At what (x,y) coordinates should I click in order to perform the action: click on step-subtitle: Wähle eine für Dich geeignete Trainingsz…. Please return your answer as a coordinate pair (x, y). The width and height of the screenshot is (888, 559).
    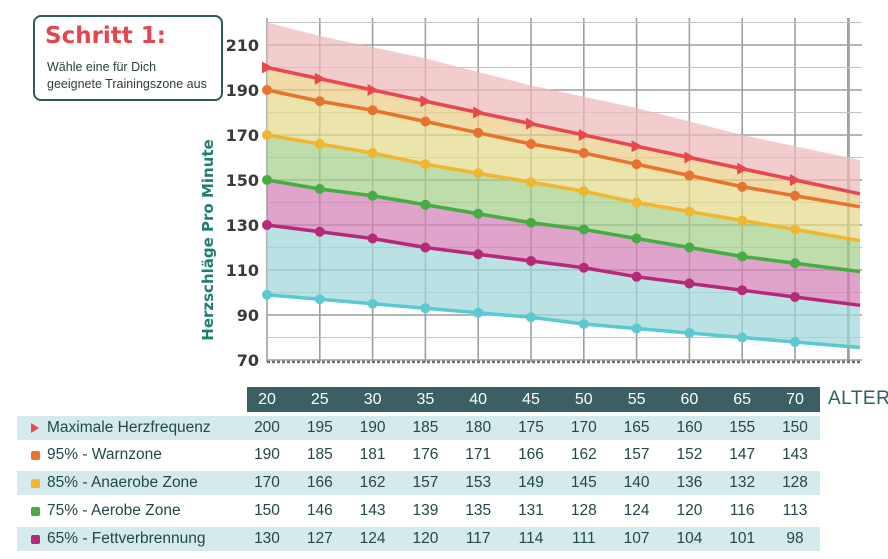
    Looking at the image, I should click on (135, 76).